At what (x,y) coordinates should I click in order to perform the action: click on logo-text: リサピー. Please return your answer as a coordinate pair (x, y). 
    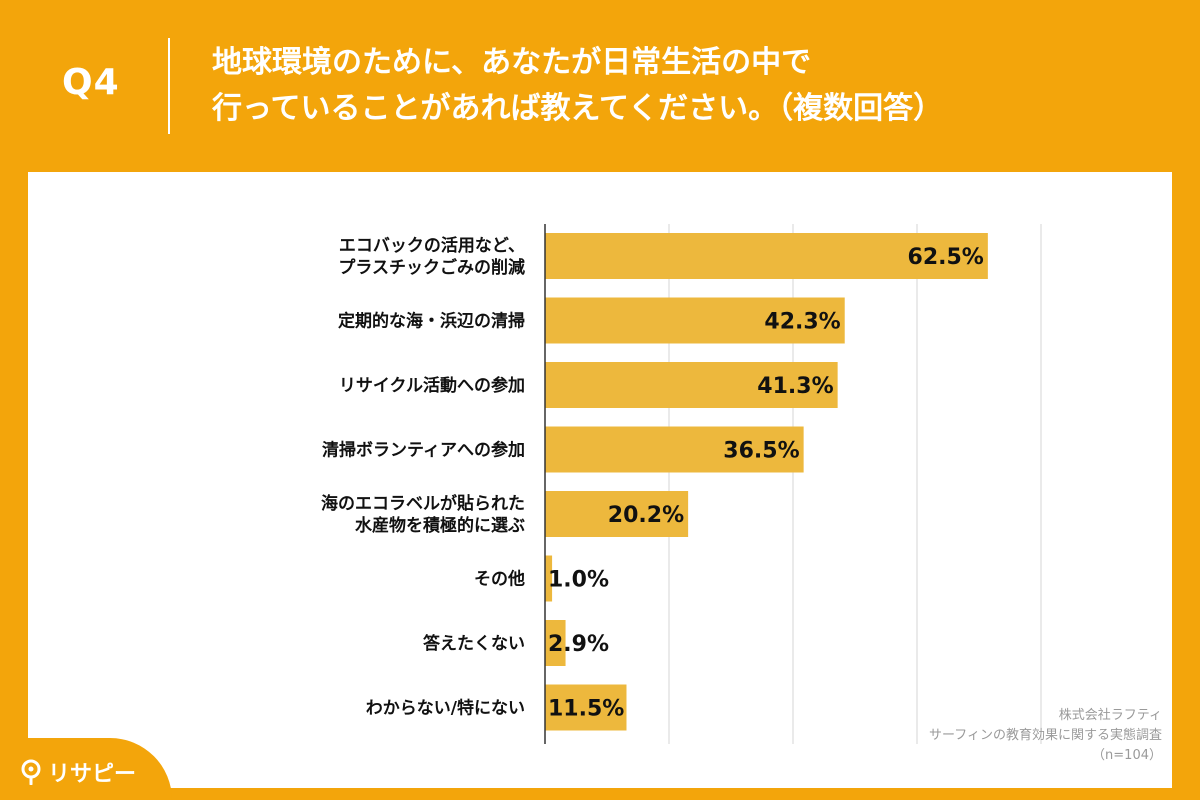
    Looking at the image, I should click on (92, 774).